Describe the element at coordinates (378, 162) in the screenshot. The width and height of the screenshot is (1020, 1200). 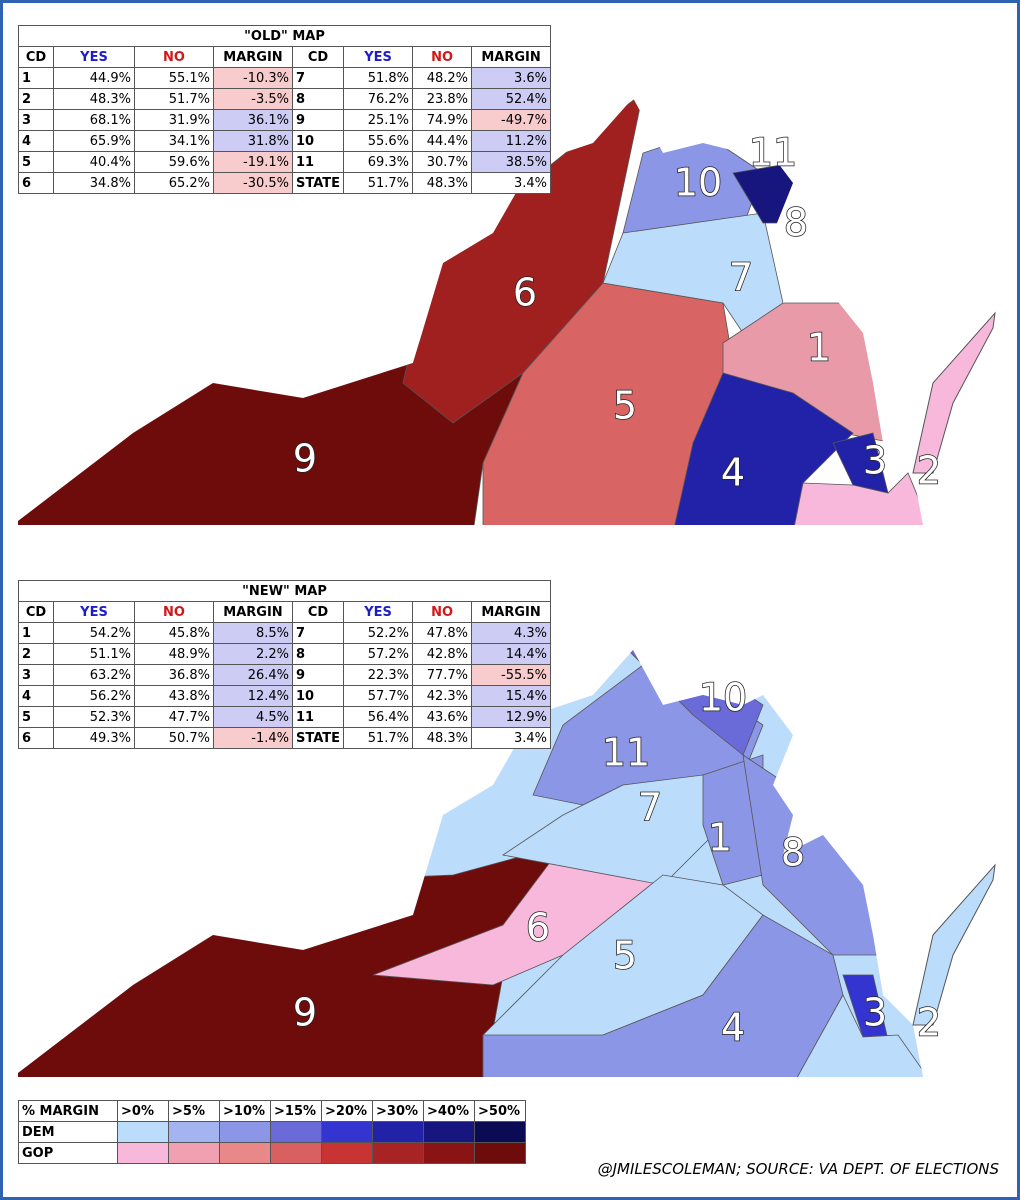
I see `table-cell: 69.3%` at that location.